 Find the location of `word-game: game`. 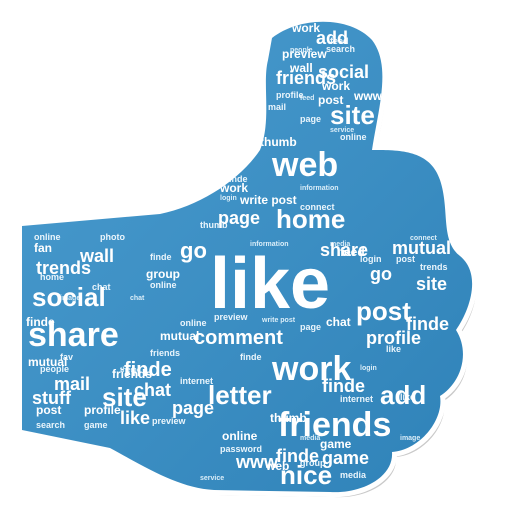

word-game: game is located at coordinates (96, 425).